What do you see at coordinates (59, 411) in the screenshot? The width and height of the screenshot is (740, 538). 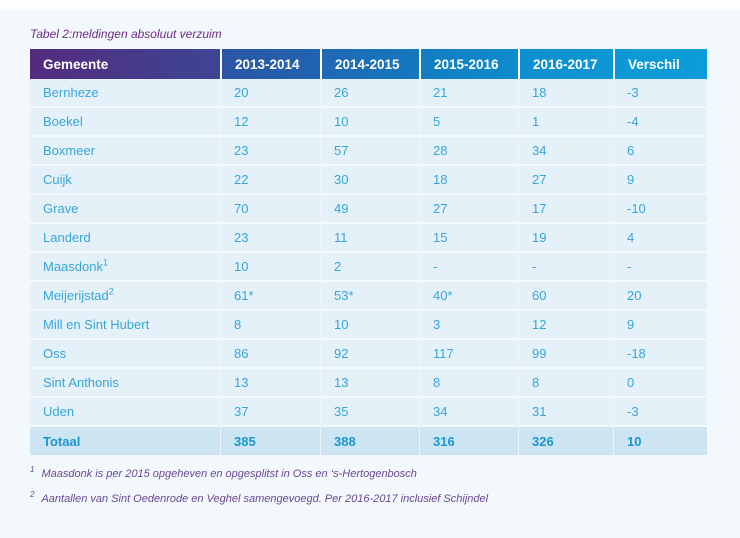 I see `gemeente-name: Uden` at bounding box center [59, 411].